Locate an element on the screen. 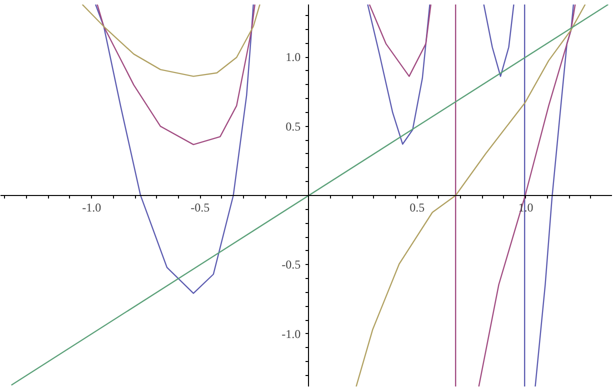 The width and height of the screenshot is (615, 391). y-tick-label: 1.0 is located at coordinates (293, 57).